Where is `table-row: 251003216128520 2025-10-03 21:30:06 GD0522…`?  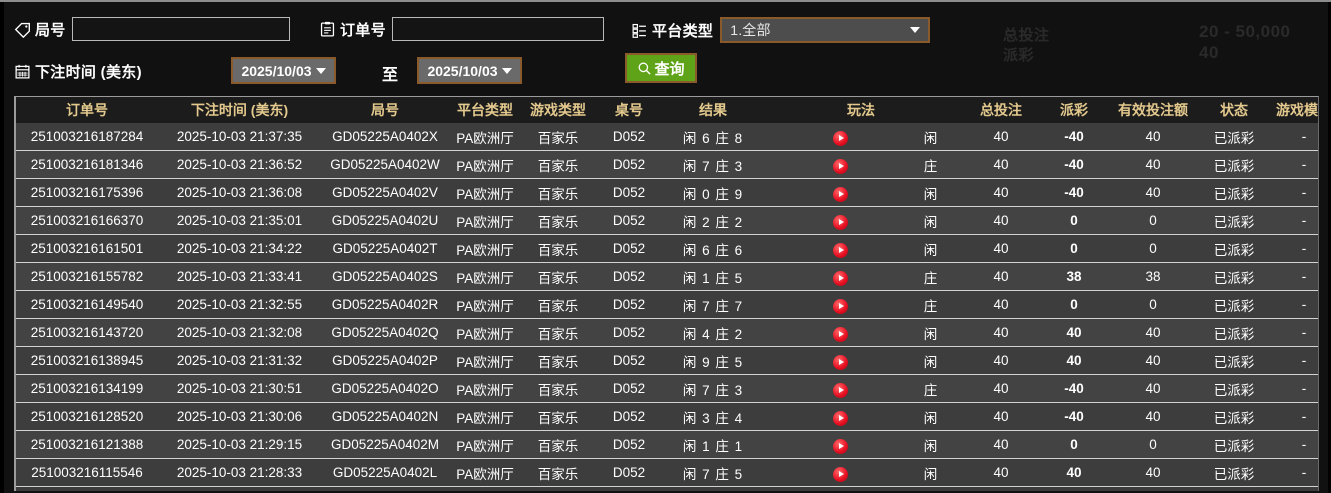 table-row: 251003216128520 2025-10-03 21:30:06 GD0522… is located at coordinates (667, 416).